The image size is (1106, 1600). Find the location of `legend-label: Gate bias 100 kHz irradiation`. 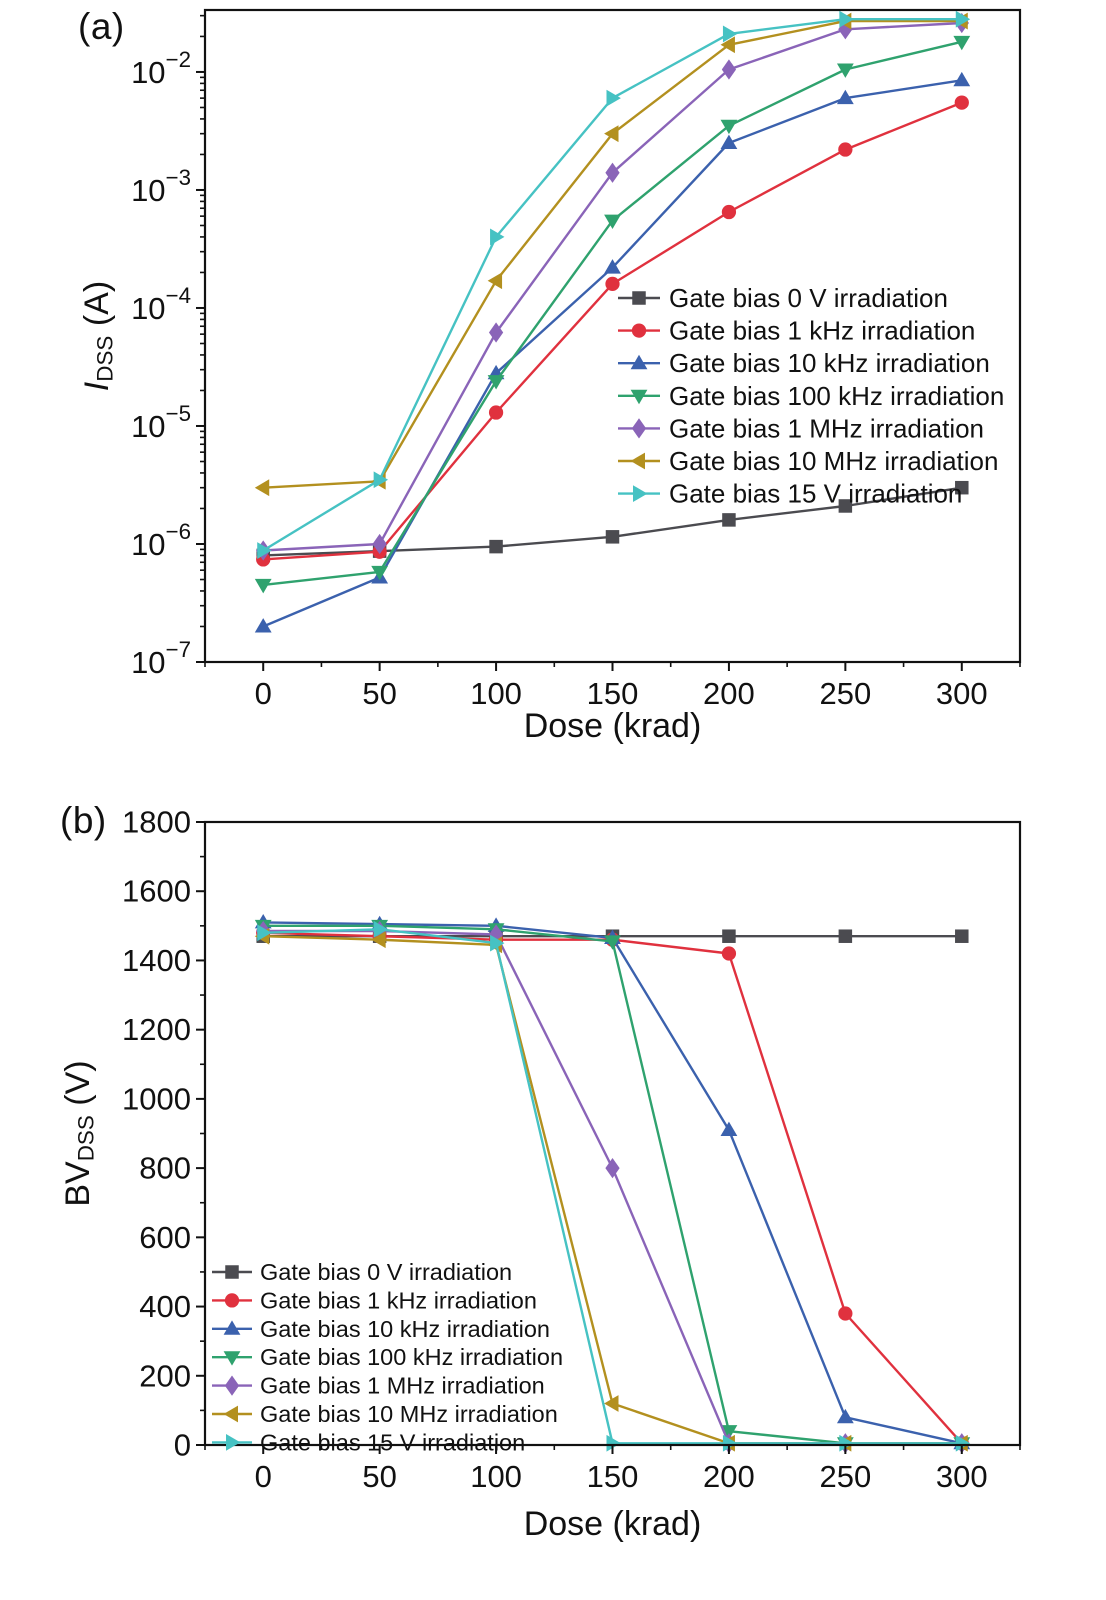

legend-label: Gate bias 100 kHz irradiation is located at coordinates (836, 396).